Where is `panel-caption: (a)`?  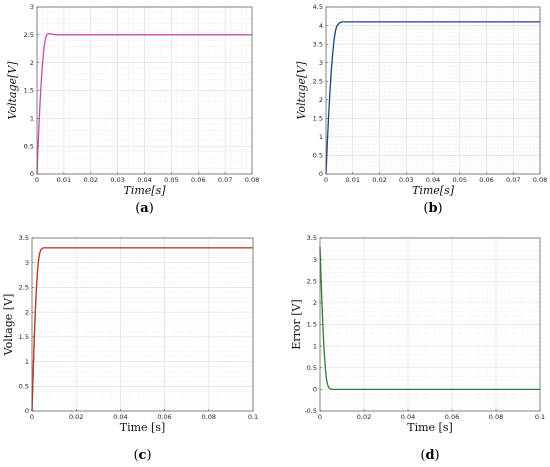
panel-caption: (a) is located at coordinates (144, 208).